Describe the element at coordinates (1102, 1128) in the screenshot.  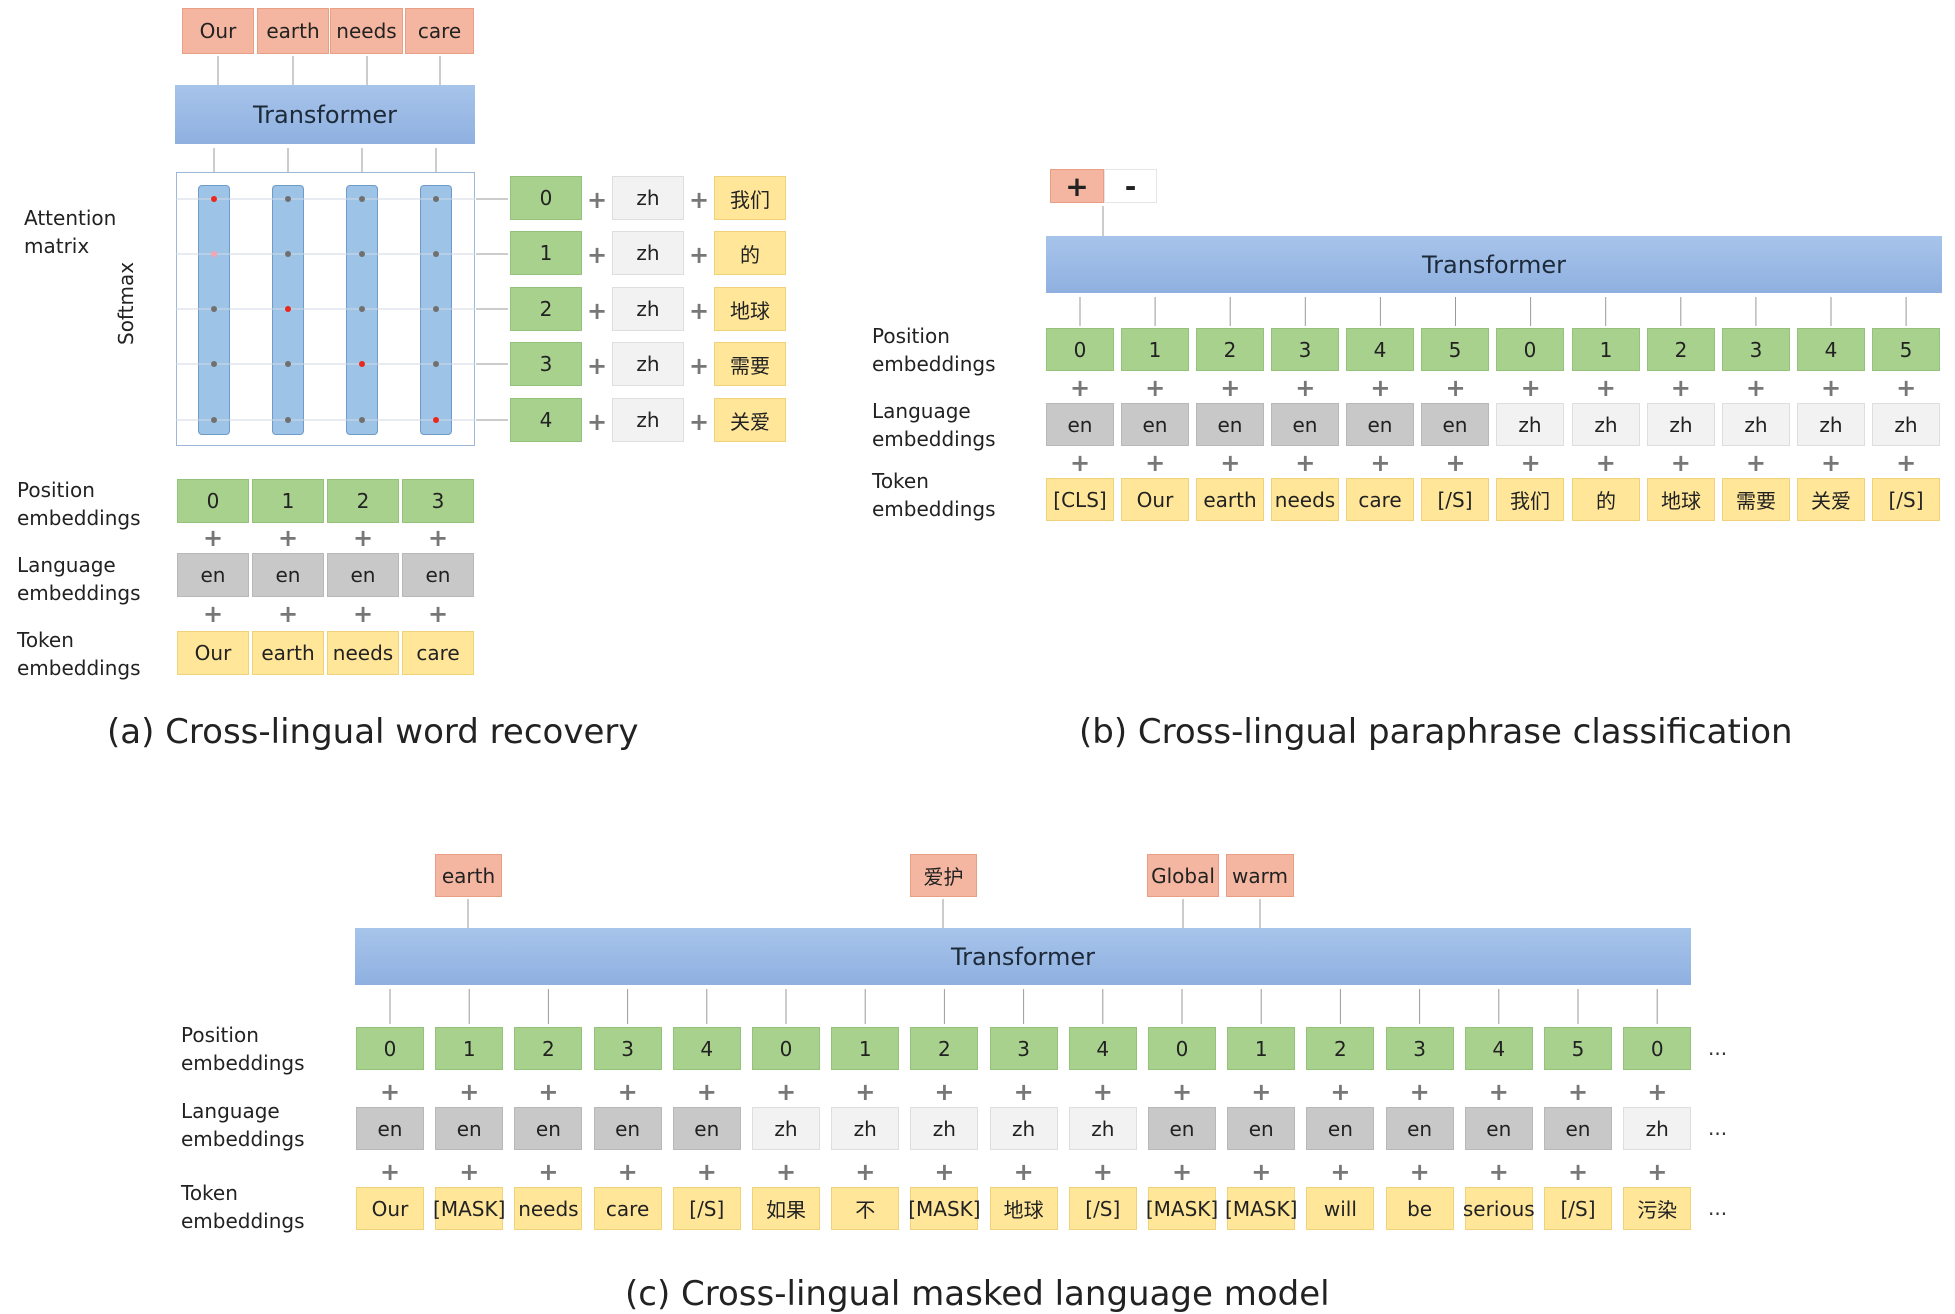
I see `c-language-9: zh` at that location.